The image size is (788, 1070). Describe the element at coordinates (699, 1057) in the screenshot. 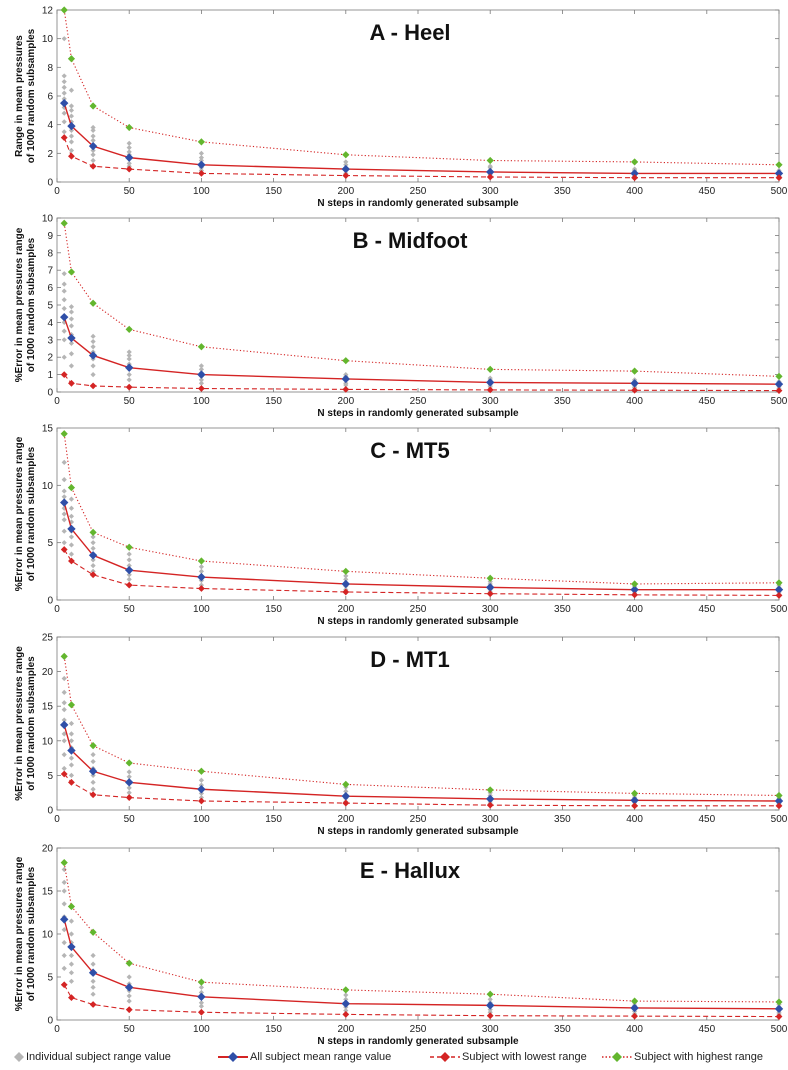

I see `legend-label-highest: Subject with highest range` at that location.